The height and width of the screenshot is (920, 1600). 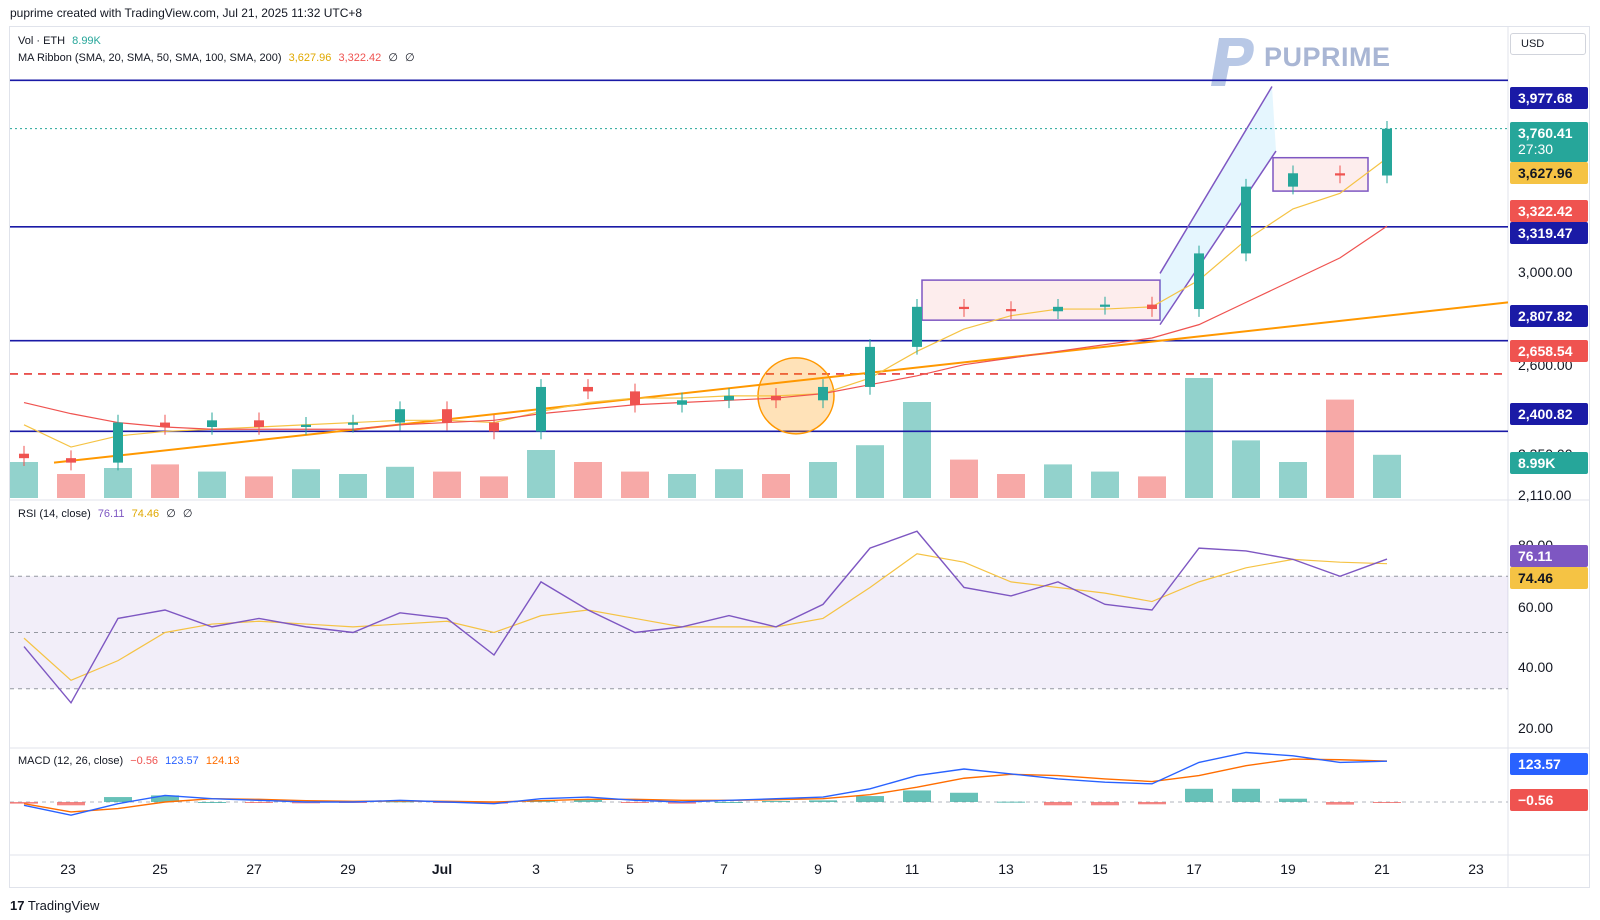 What do you see at coordinates (1548, 44) in the screenshot?
I see `currency-button: USD` at bounding box center [1548, 44].